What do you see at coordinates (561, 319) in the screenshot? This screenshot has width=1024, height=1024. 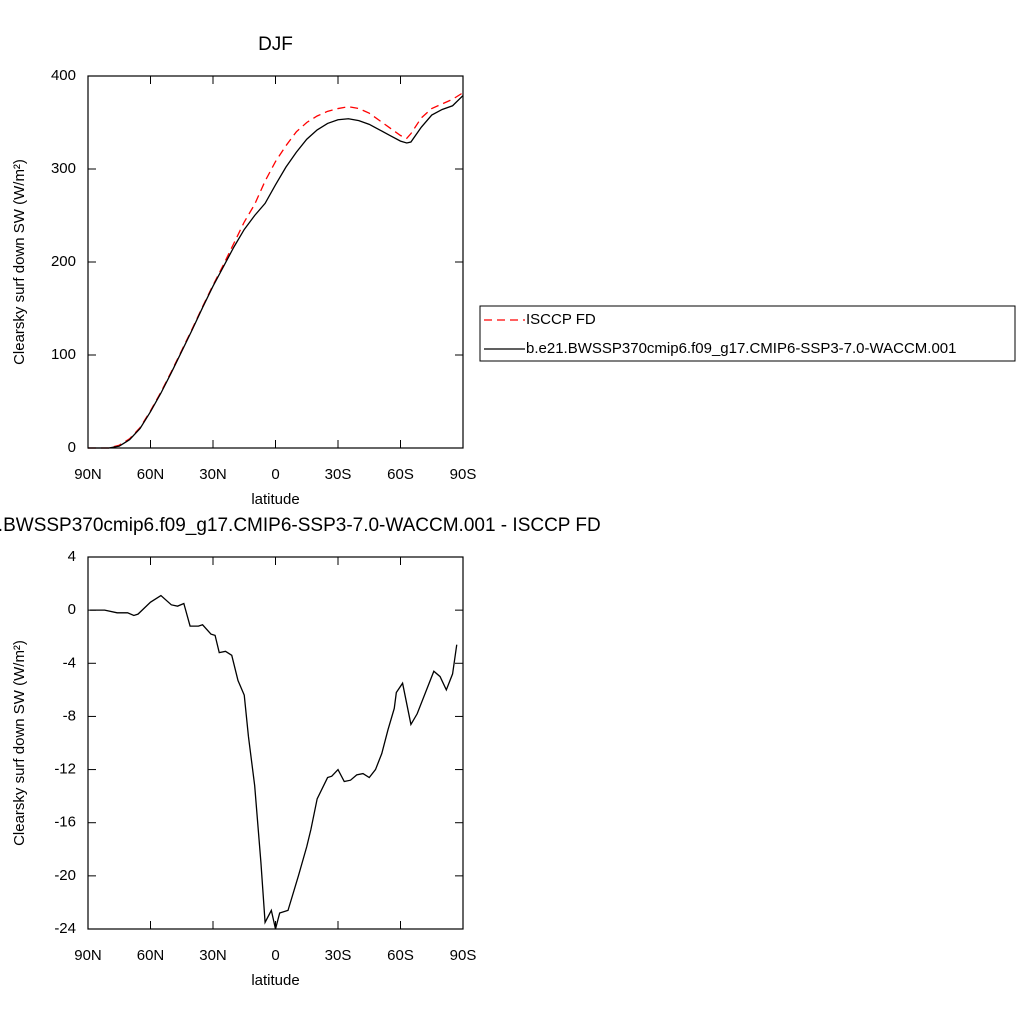 I see `legend-label: ISCCP FD` at bounding box center [561, 319].